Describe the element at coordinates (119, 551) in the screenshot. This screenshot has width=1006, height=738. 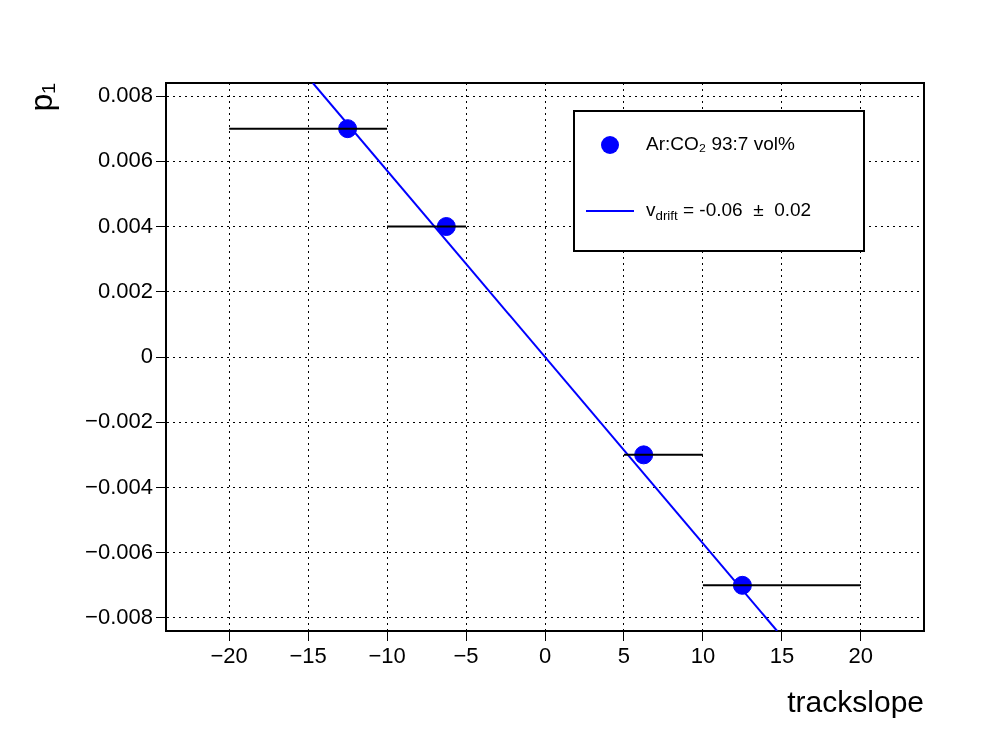
I see `y-tick-label: −0.006` at that location.